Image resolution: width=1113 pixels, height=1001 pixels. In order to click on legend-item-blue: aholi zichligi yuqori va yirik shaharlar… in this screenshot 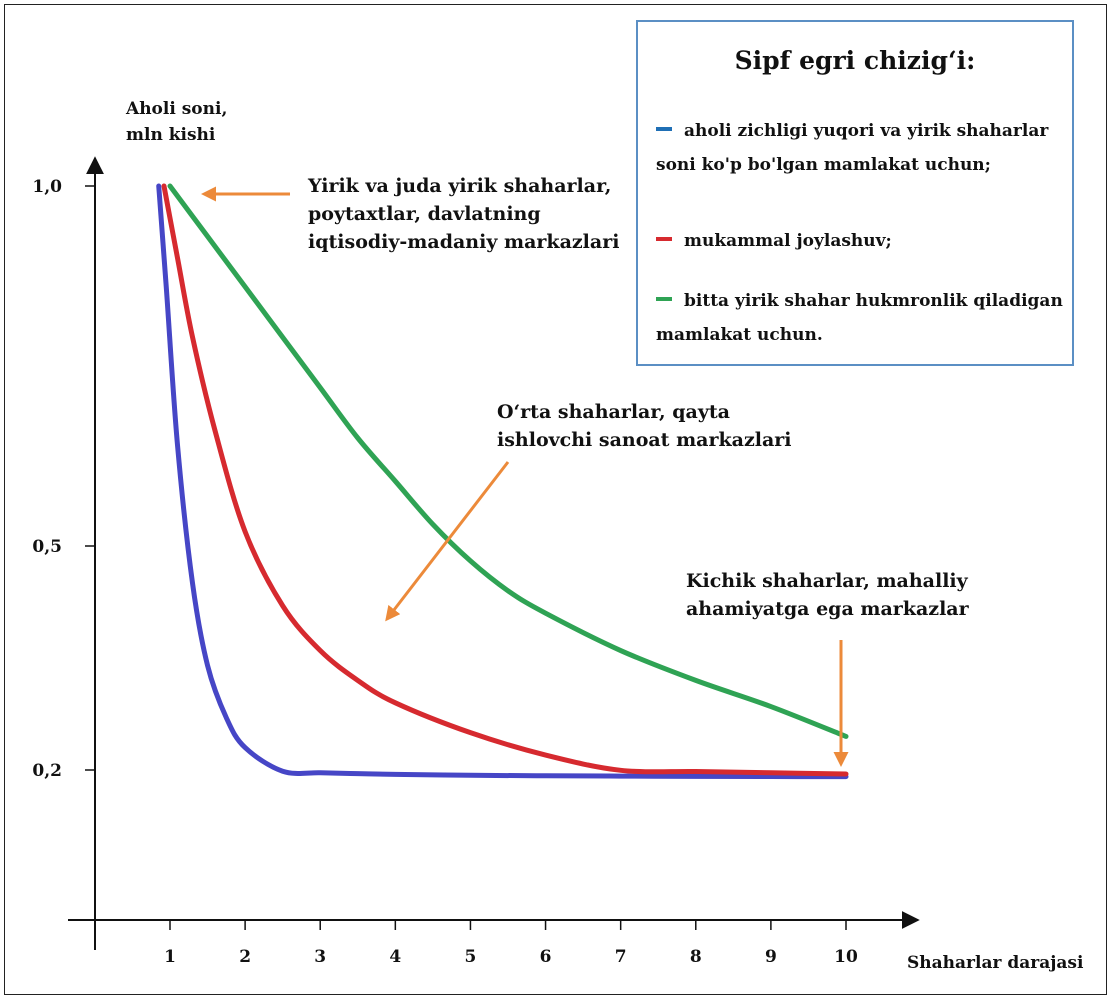, I will do `click(861, 148)`.